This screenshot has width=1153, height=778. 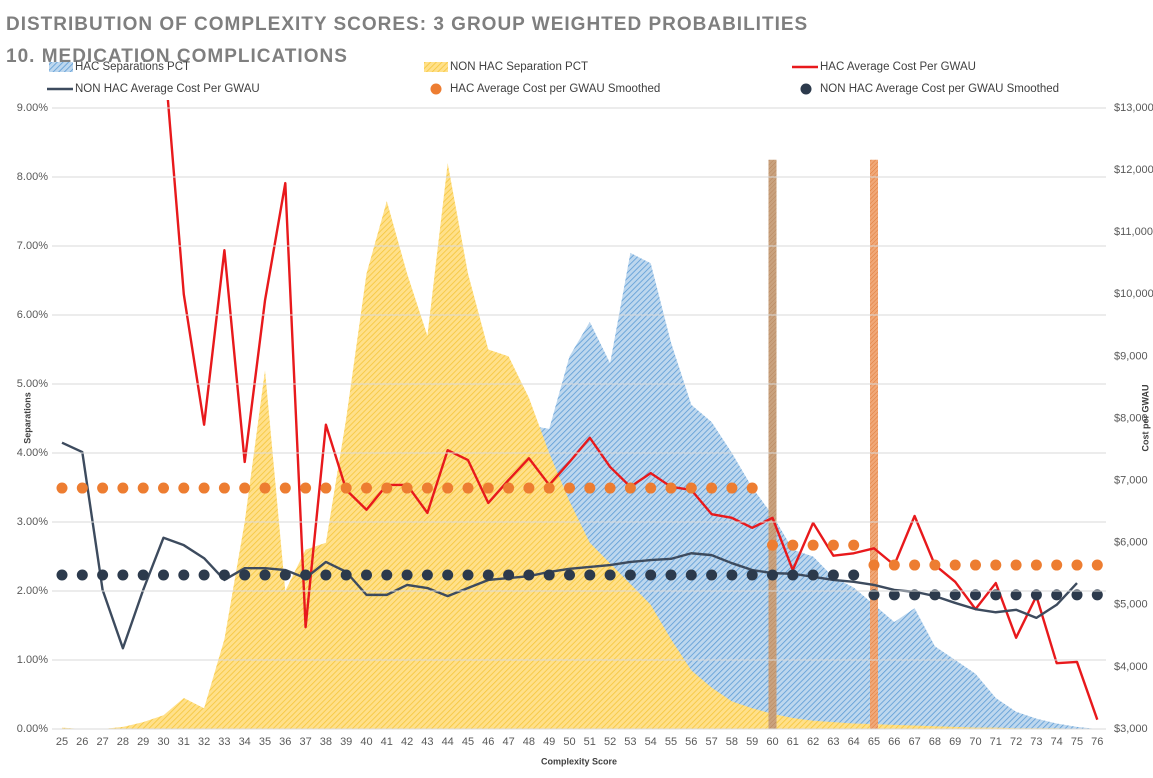 What do you see at coordinates (82, 742) in the screenshot?
I see `x-tick-label: 26` at bounding box center [82, 742].